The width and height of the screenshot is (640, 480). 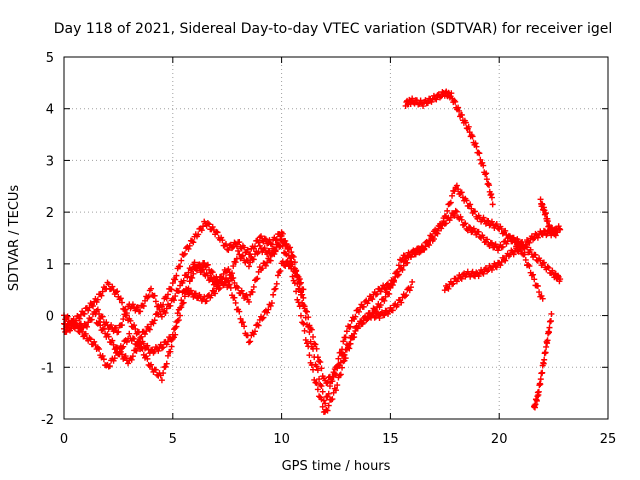 What do you see at coordinates (50, 161) in the screenshot?
I see `y-tick-label: 3` at bounding box center [50, 161].